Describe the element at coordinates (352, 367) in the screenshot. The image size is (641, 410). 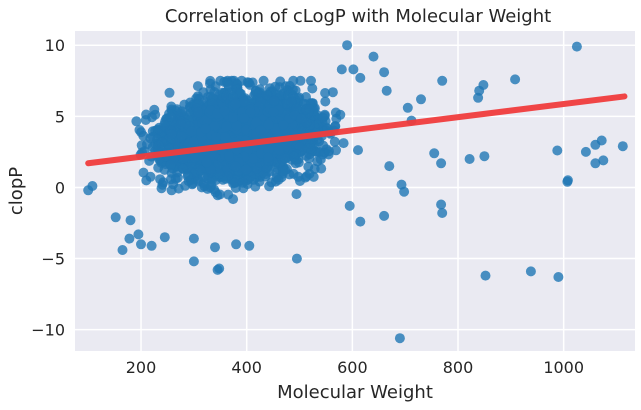
I see `x-tick-label: 600` at that location.